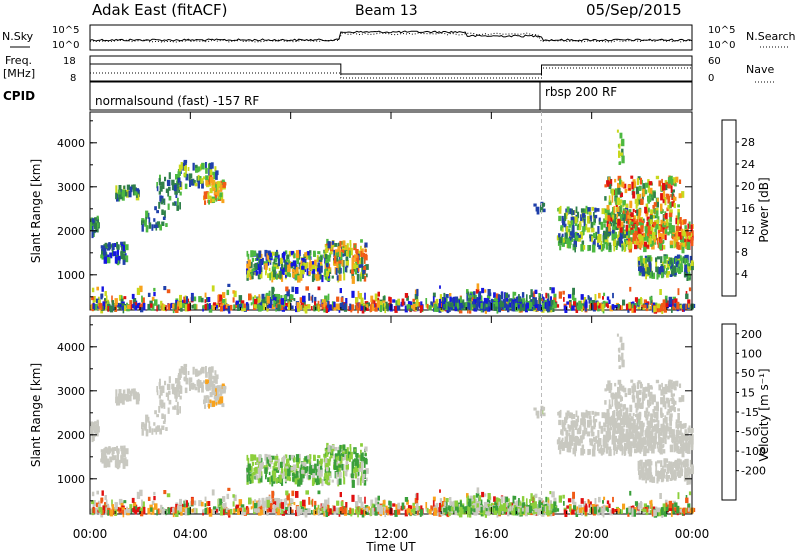 The height and width of the screenshot is (558, 800). I want to click on cpid-label-2: rbsp 200 RF, so click(581, 92).